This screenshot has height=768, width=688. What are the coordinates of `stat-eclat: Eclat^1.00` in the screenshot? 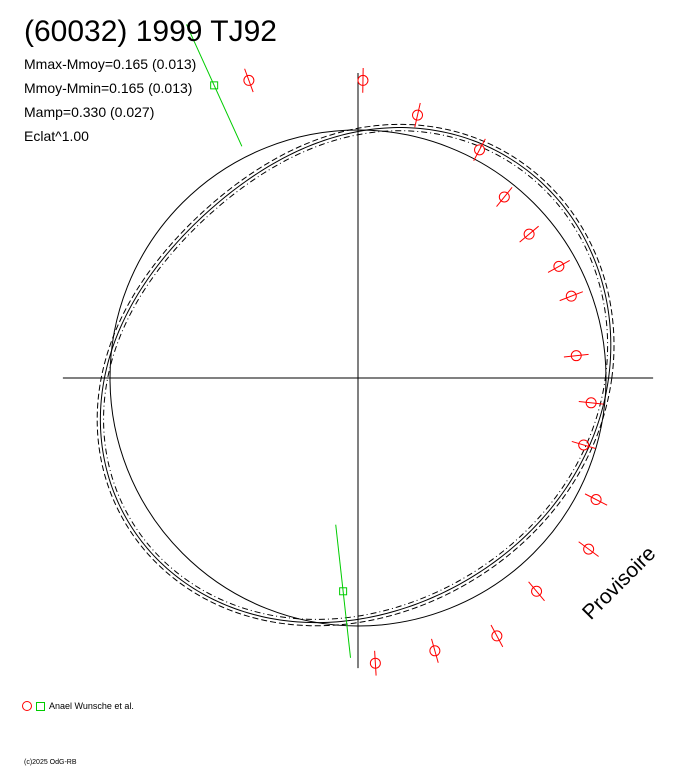 It's located at (56, 136).